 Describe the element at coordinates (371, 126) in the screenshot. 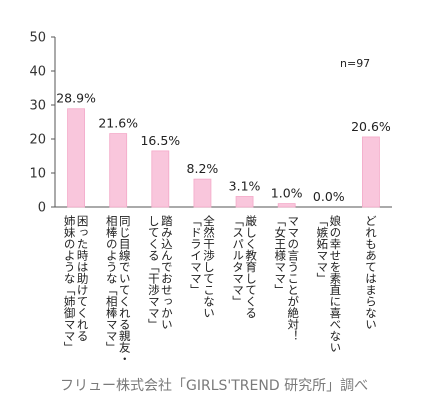

I see `bar-value-label: 20.6%` at that location.